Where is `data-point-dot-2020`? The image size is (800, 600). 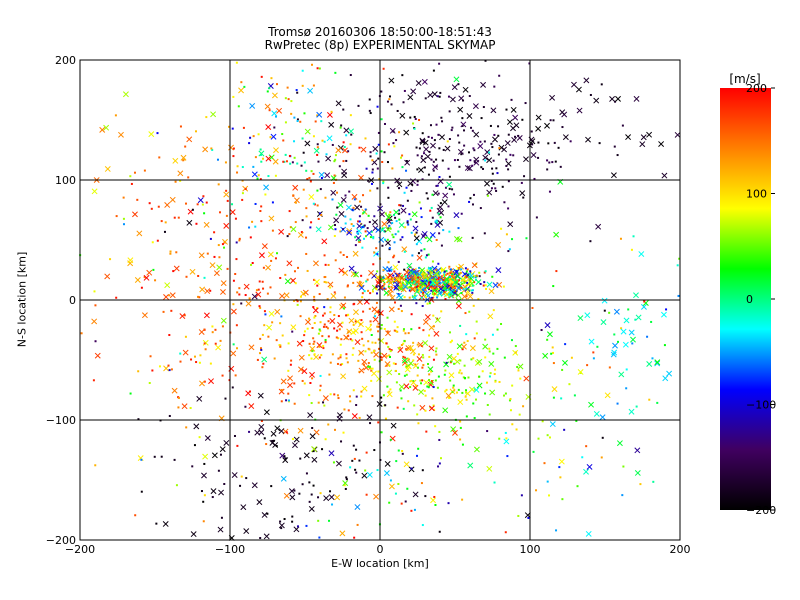 data-point-dot-2020 is located at coordinates (367, 228).